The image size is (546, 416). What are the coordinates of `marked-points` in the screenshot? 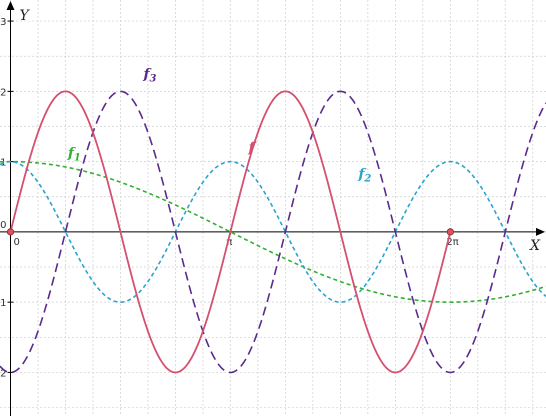 It's located at (230, 232).